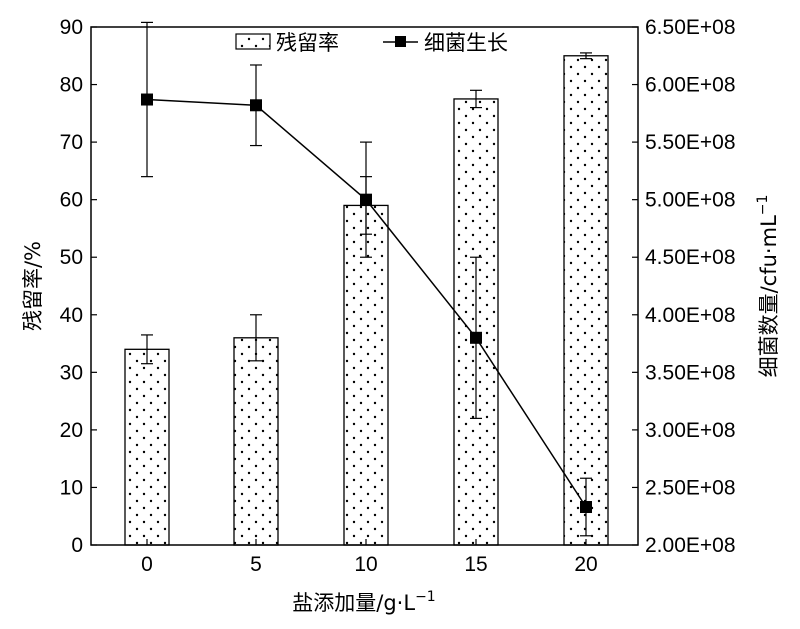  I want to click on left-tick-label: 50, so click(71, 257).